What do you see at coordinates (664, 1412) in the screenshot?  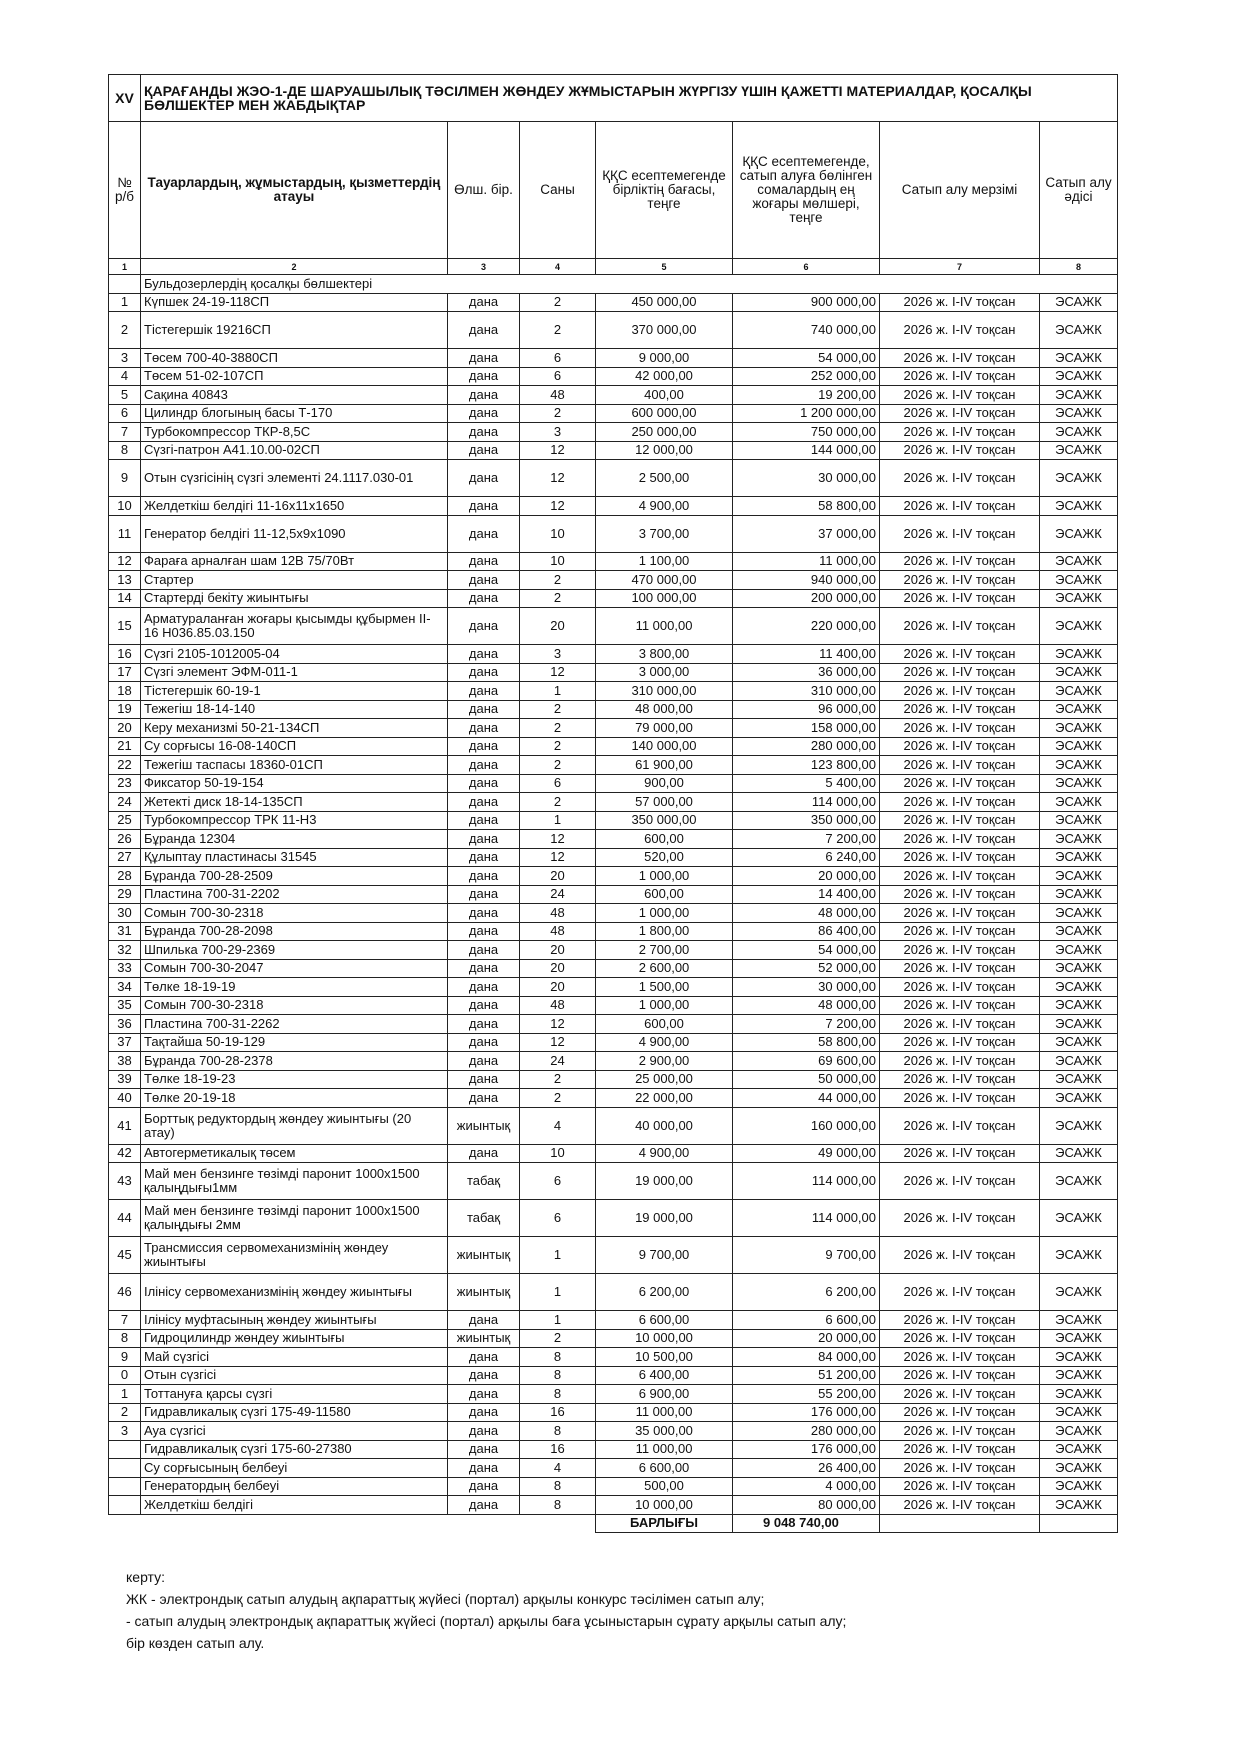 I see `unit-price: 11 000,00` at bounding box center [664, 1412].